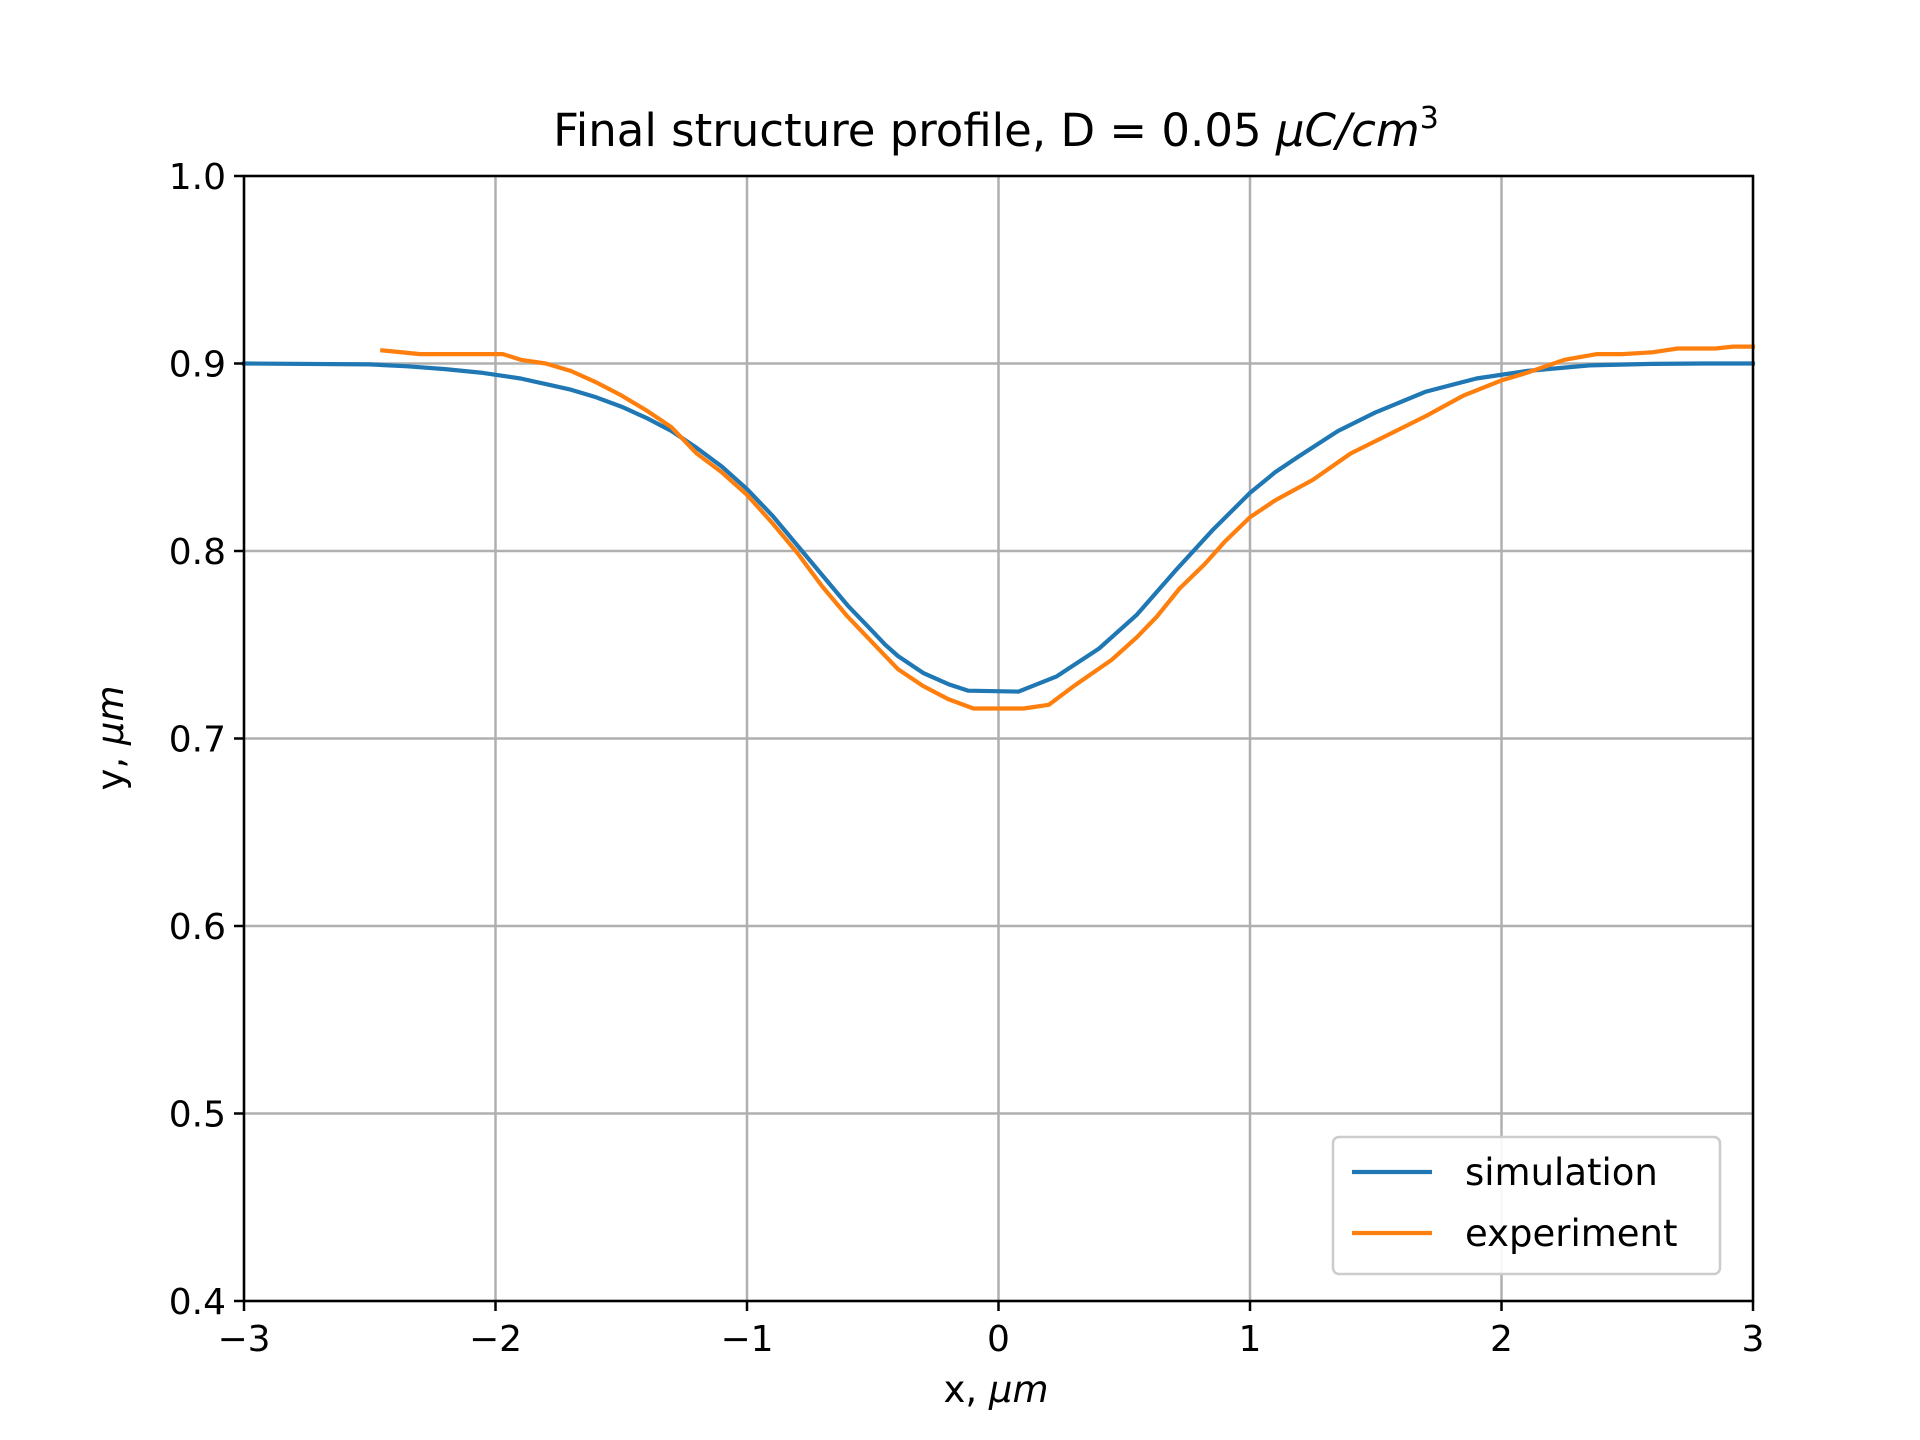  What do you see at coordinates (197, 927) in the screenshot?
I see `y-tick-label: 0.6` at bounding box center [197, 927].